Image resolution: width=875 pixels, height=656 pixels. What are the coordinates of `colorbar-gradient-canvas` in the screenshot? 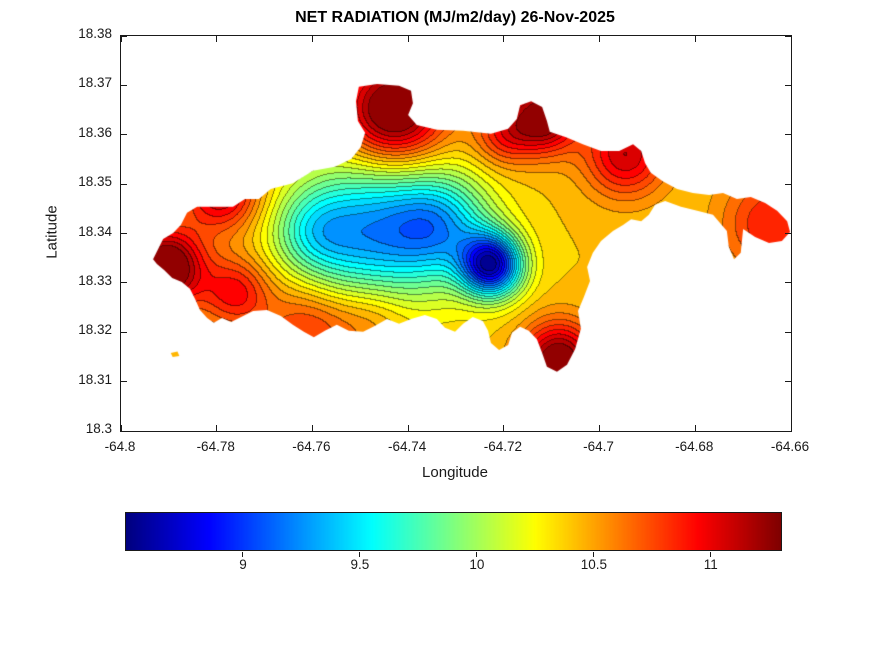 It's located at (453, 531).